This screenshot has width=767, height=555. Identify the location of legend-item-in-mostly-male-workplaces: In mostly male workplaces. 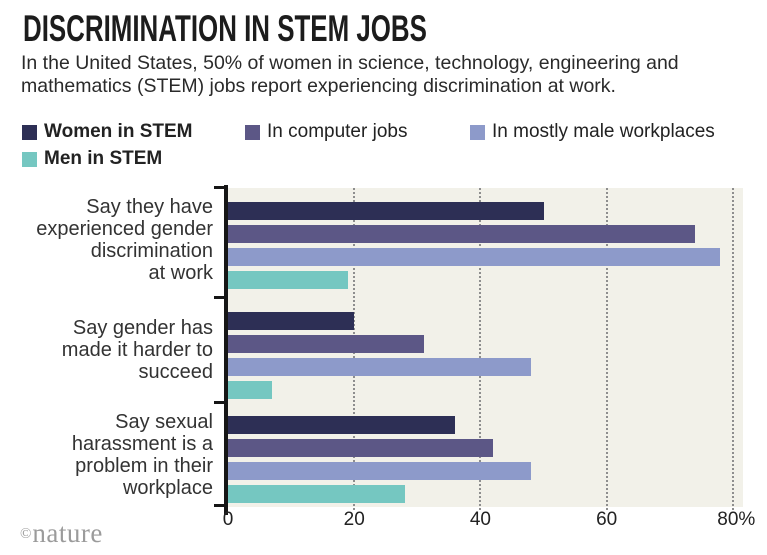
(592, 132).